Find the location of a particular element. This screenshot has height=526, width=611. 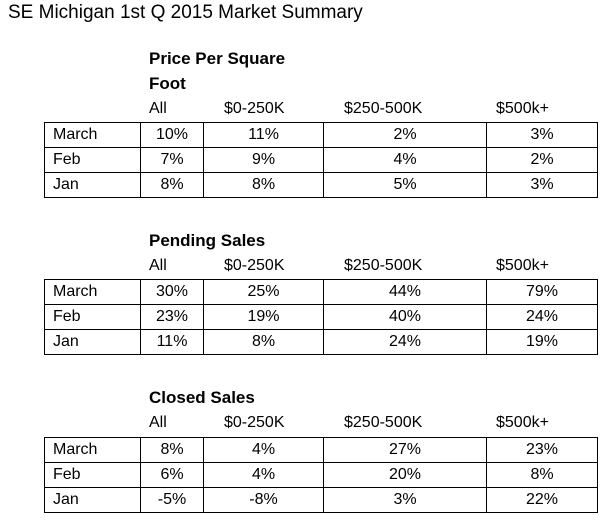

table-cell: 22% is located at coordinates (542, 500).